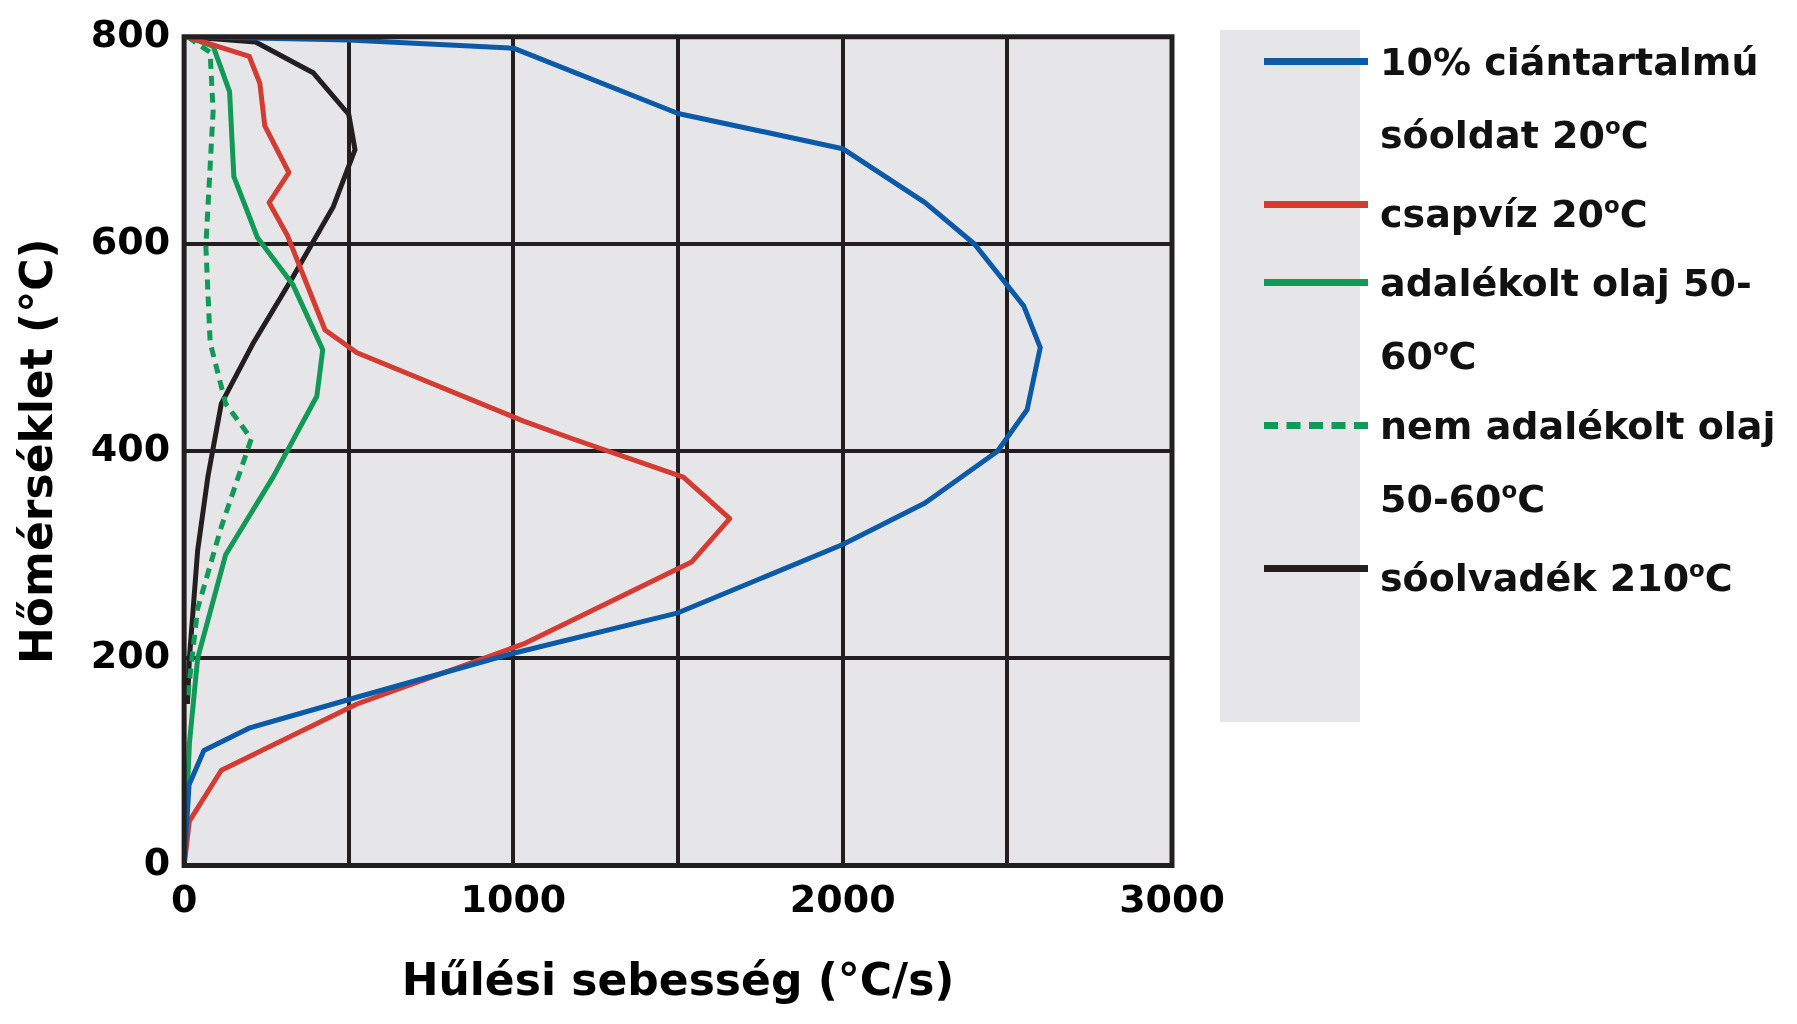  What do you see at coordinates (130, 448) in the screenshot?
I see `y-tick-label: 400` at bounding box center [130, 448].